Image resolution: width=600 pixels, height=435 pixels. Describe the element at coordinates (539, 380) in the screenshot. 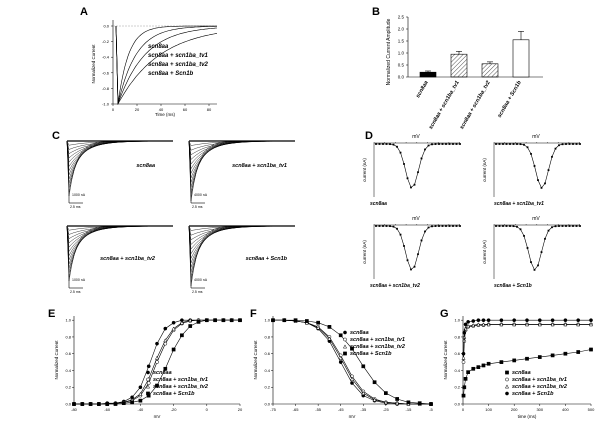

I see `chart-legend-item: scn8aa + scn1ba_tv1` at that location.